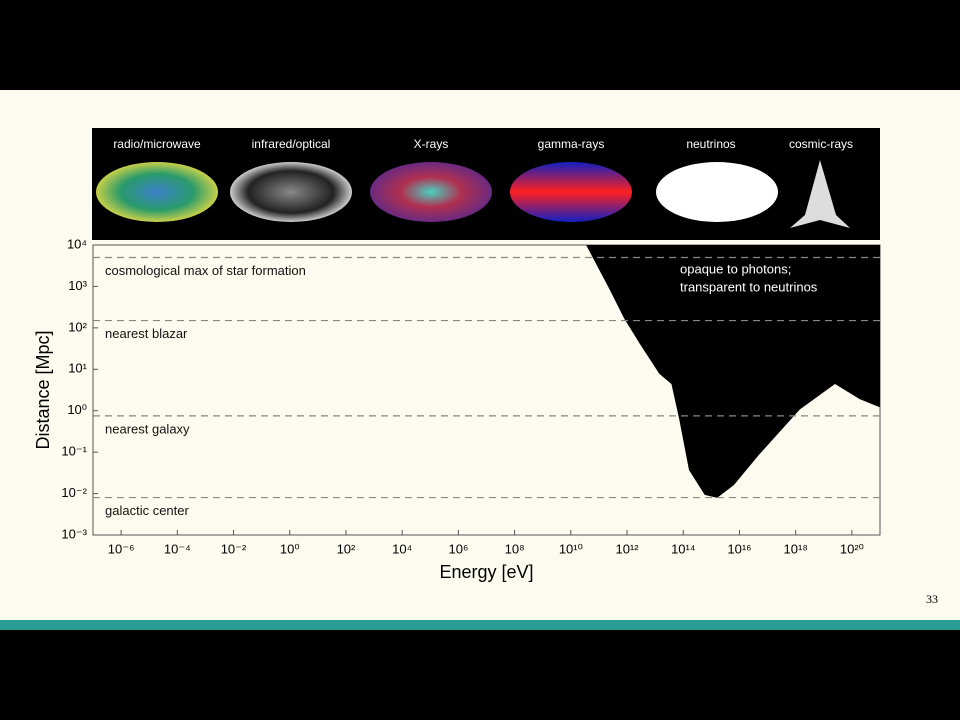  What do you see at coordinates (571, 144) in the screenshot?
I see `panel-label: gamma-rays` at bounding box center [571, 144].